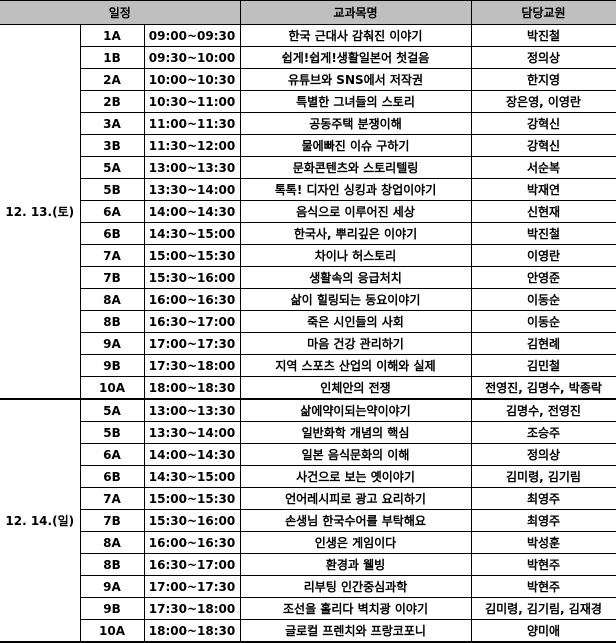 The height and width of the screenshot is (643, 616). Describe the element at coordinates (112, 365) in the screenshot. I see `code-cell: 9B` at that location.